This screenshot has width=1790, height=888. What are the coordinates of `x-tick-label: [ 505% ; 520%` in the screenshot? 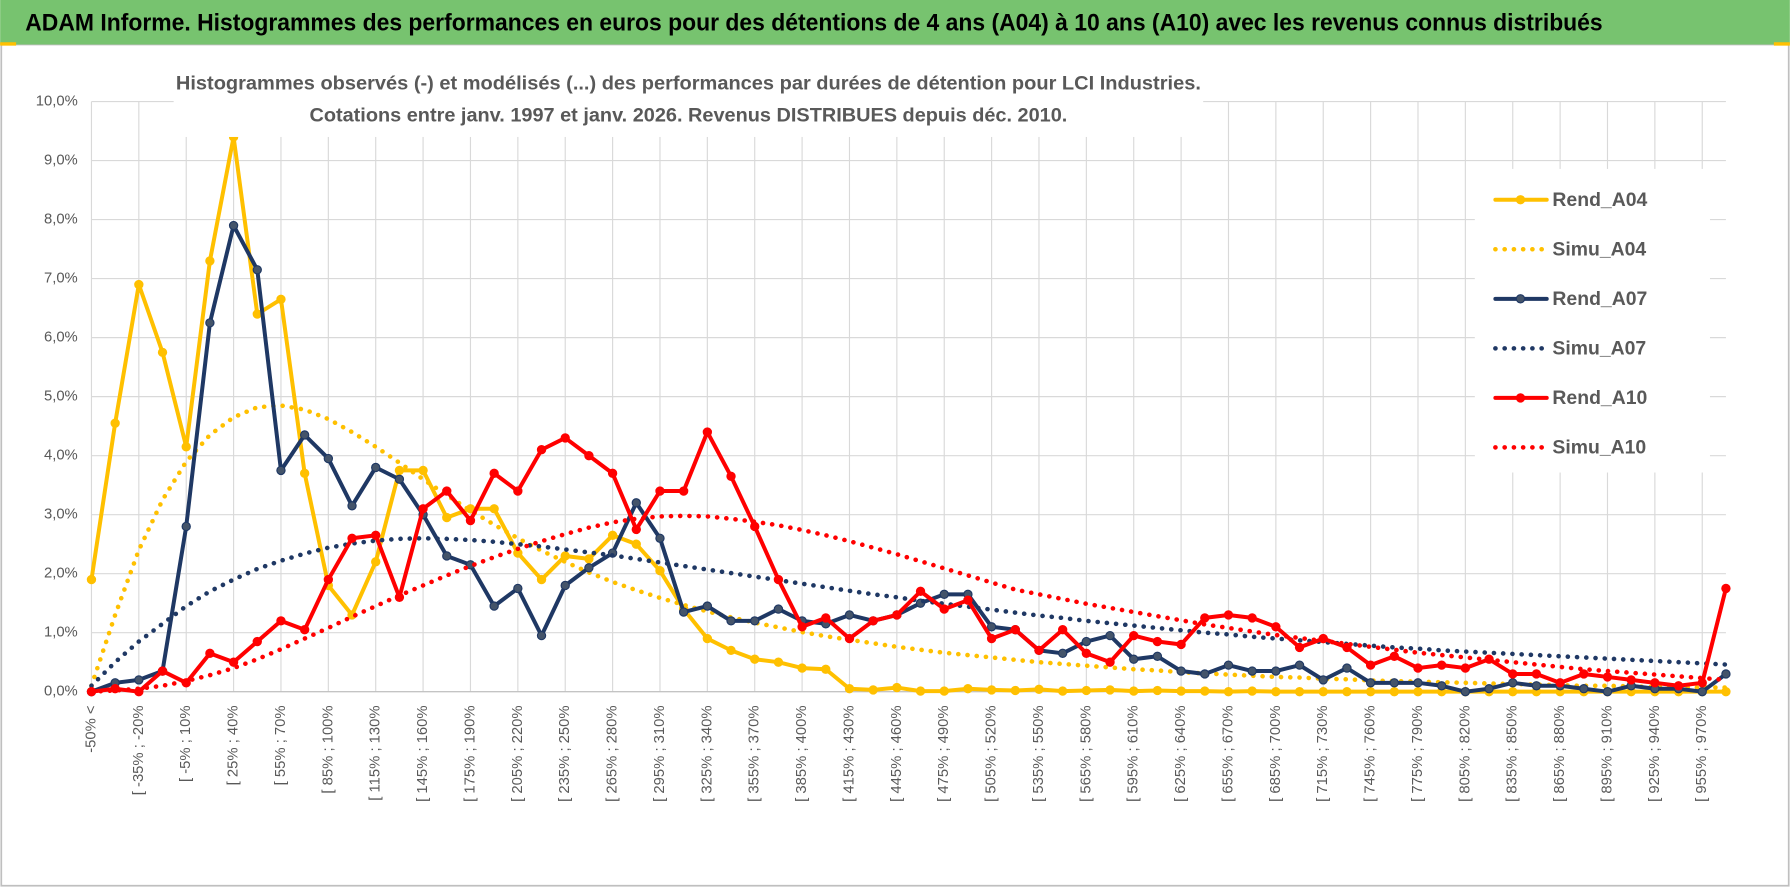 It's located at (992, 753).